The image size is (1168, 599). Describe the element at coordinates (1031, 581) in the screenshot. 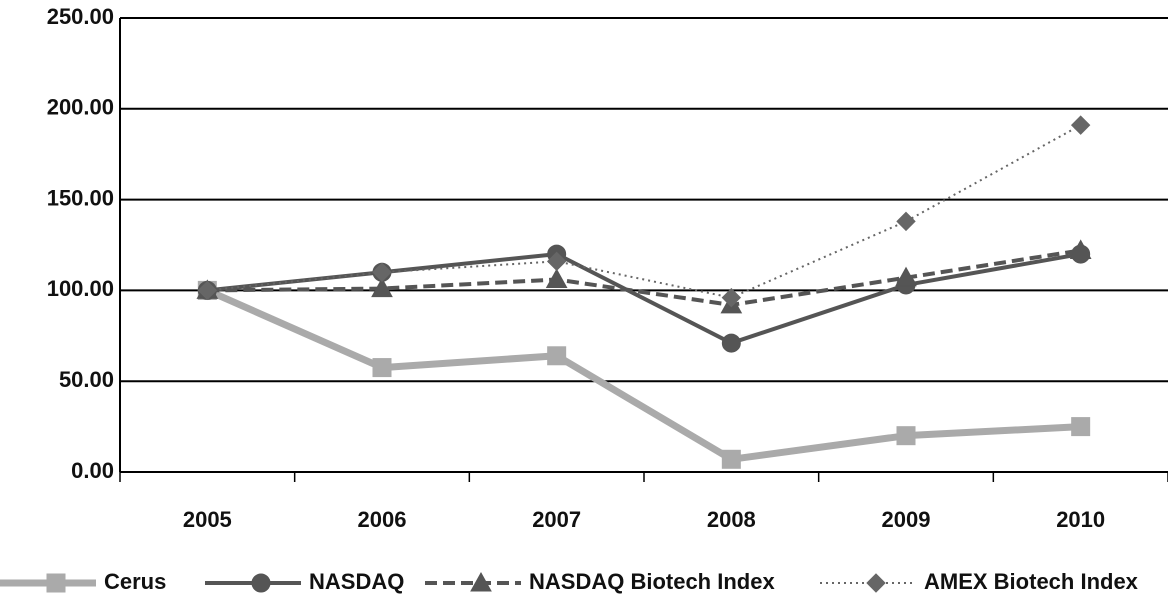

I see `legend-label: AMEX Biotech Index` at that location.